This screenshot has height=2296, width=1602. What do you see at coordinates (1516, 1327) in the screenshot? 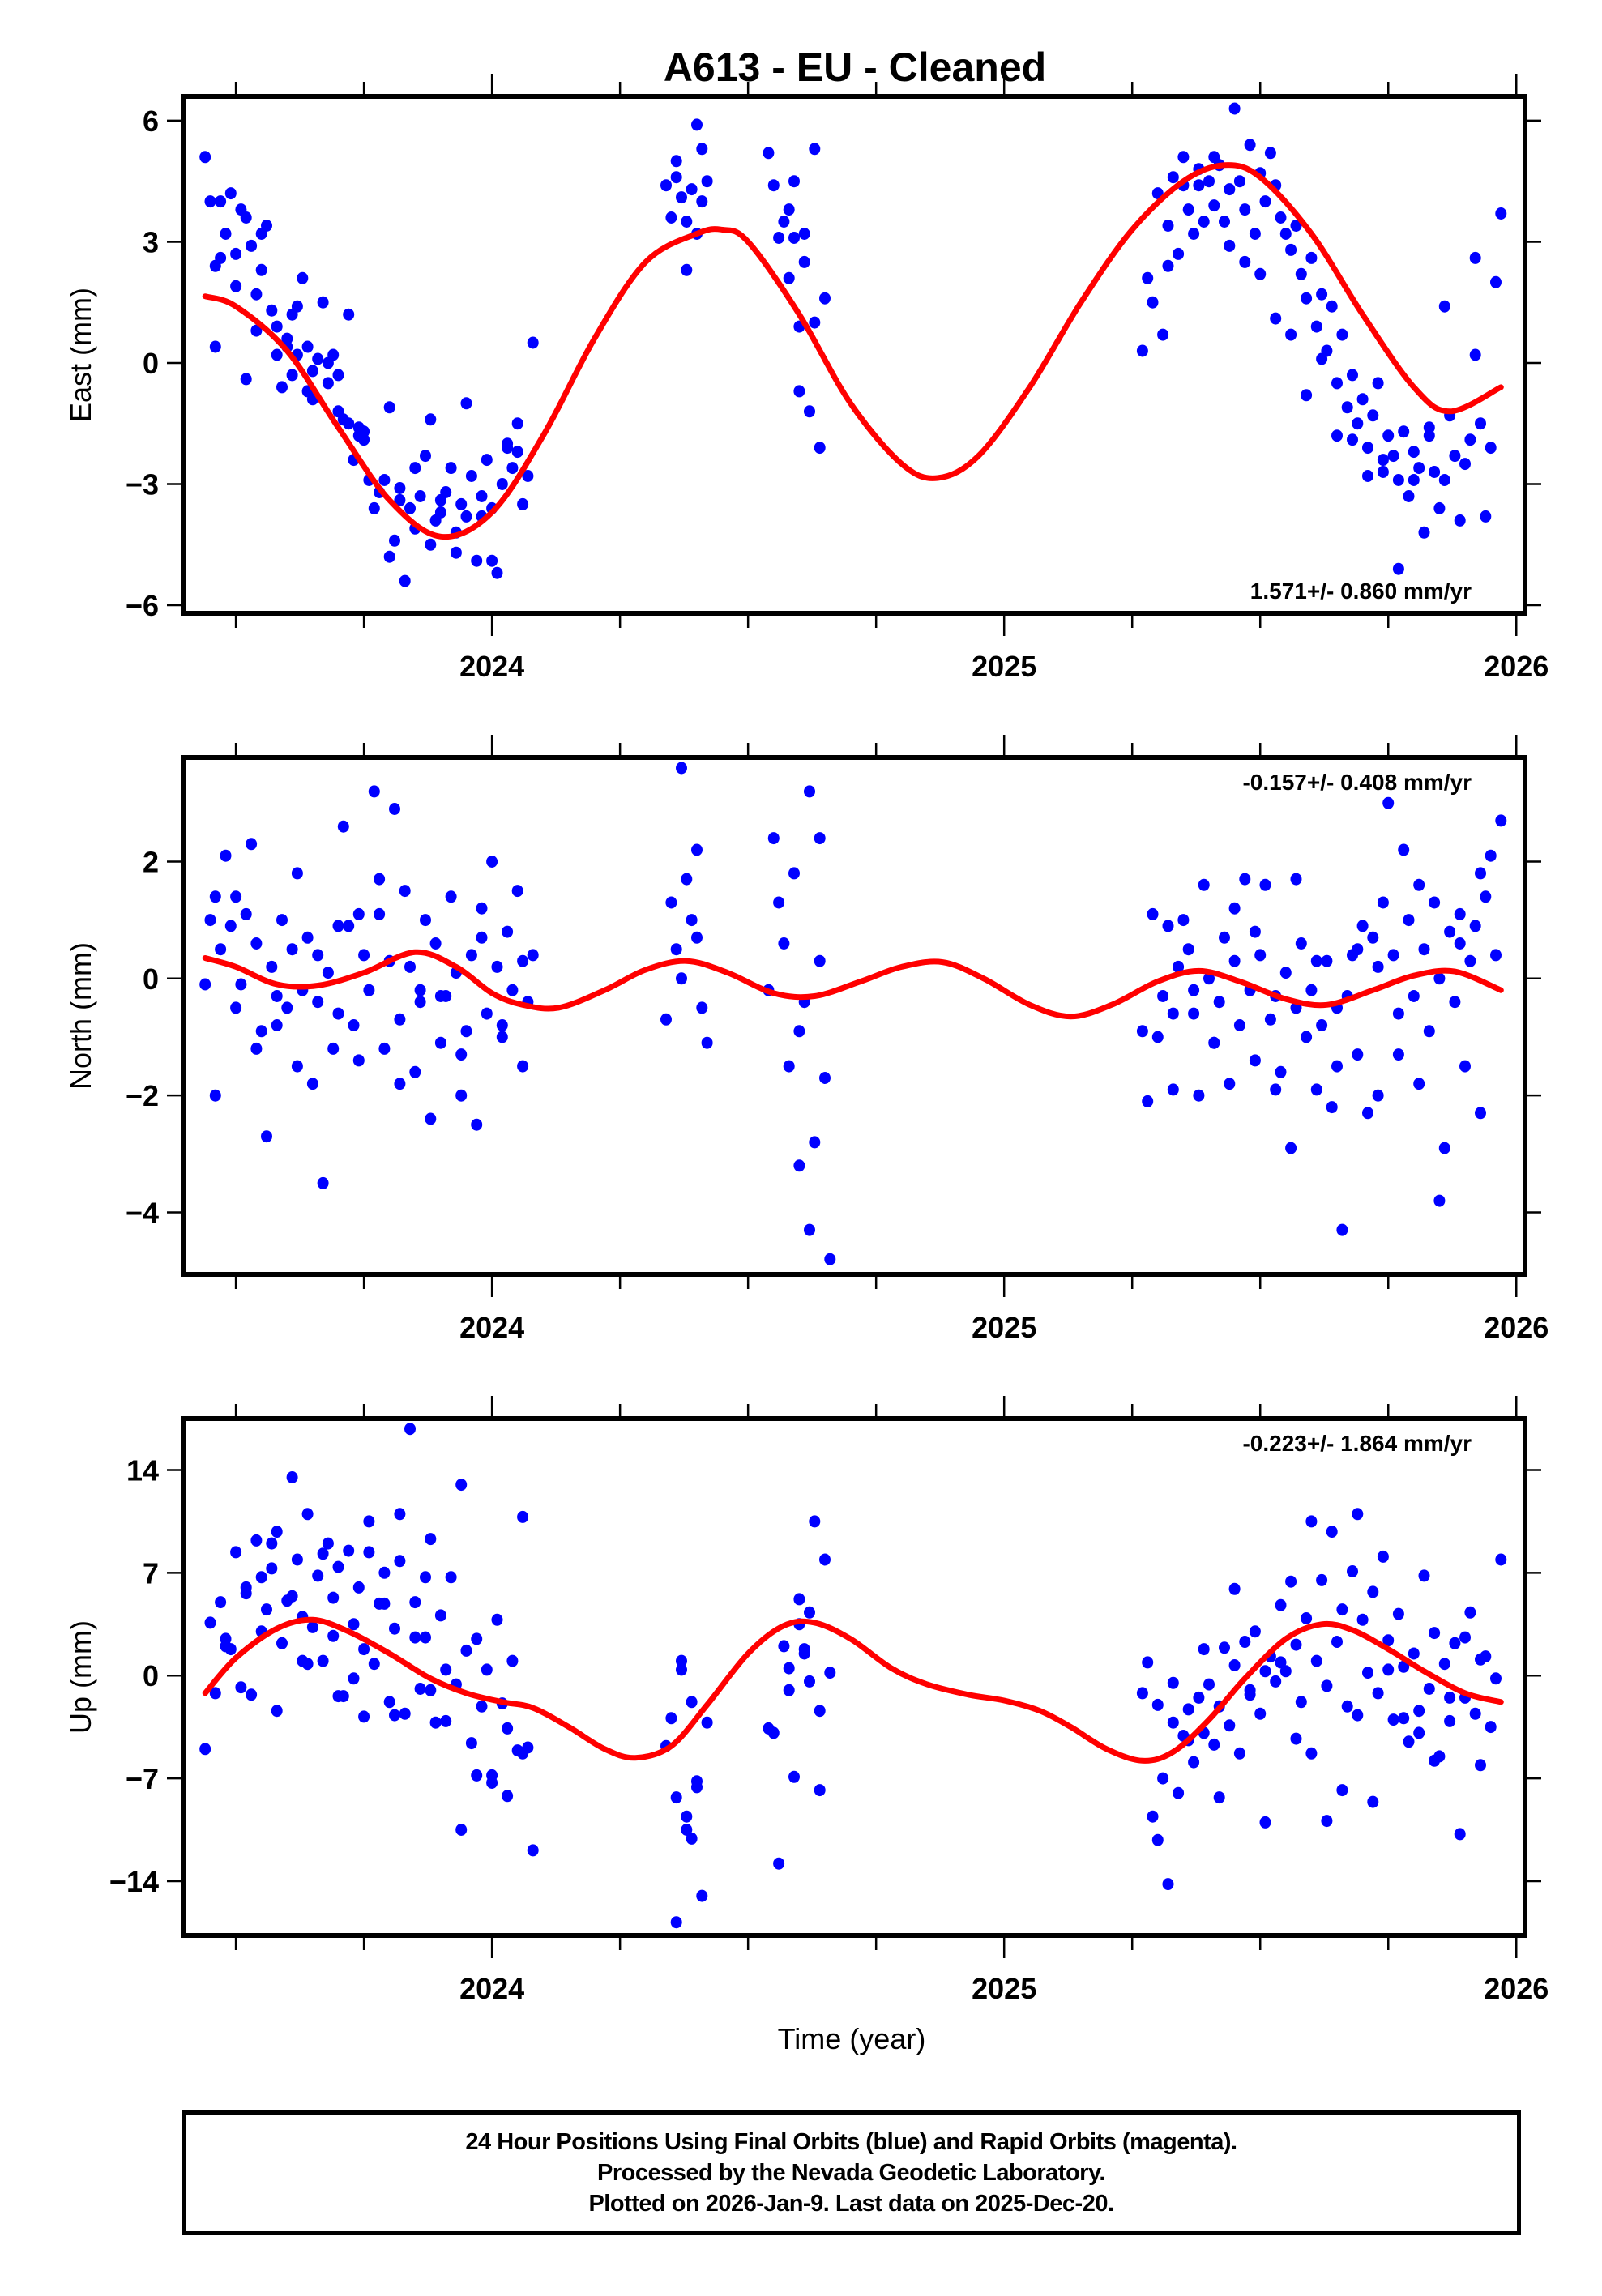
I see `north-xtick-label: 2026` at bounding box center [1516, 1327].